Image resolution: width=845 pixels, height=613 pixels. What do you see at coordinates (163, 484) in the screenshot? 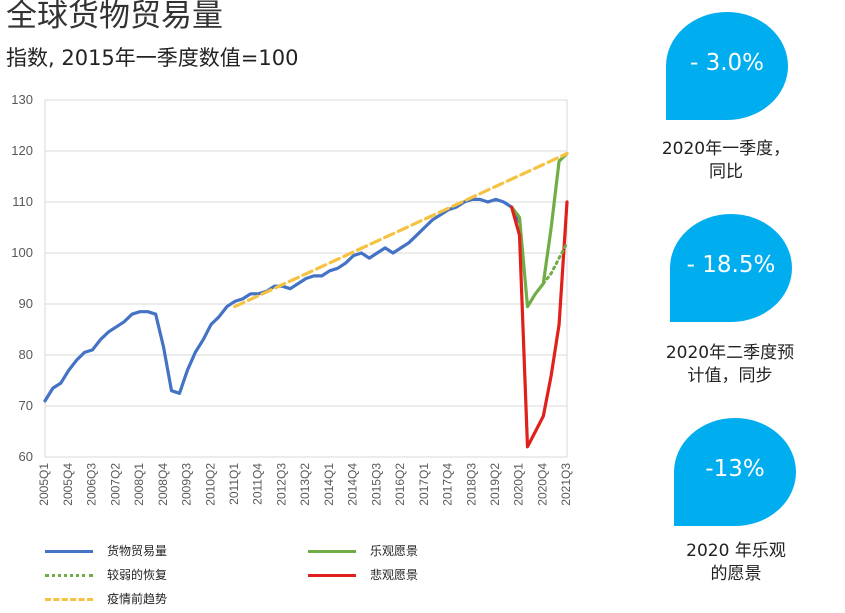
I see `x-tick-label: 2008Q4` at bounding box center [163, 484].